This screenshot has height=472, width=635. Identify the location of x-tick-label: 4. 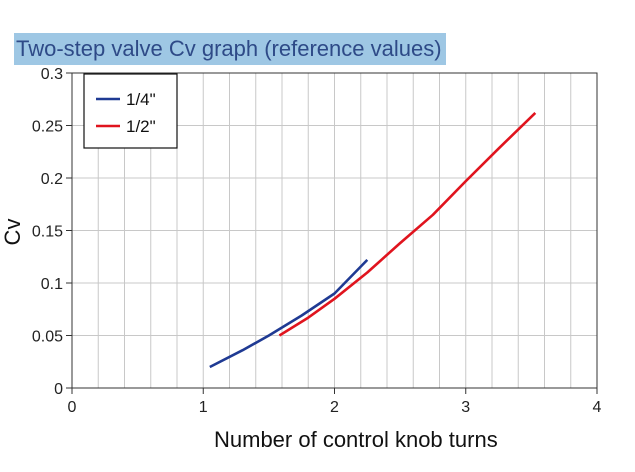
(597, 407).